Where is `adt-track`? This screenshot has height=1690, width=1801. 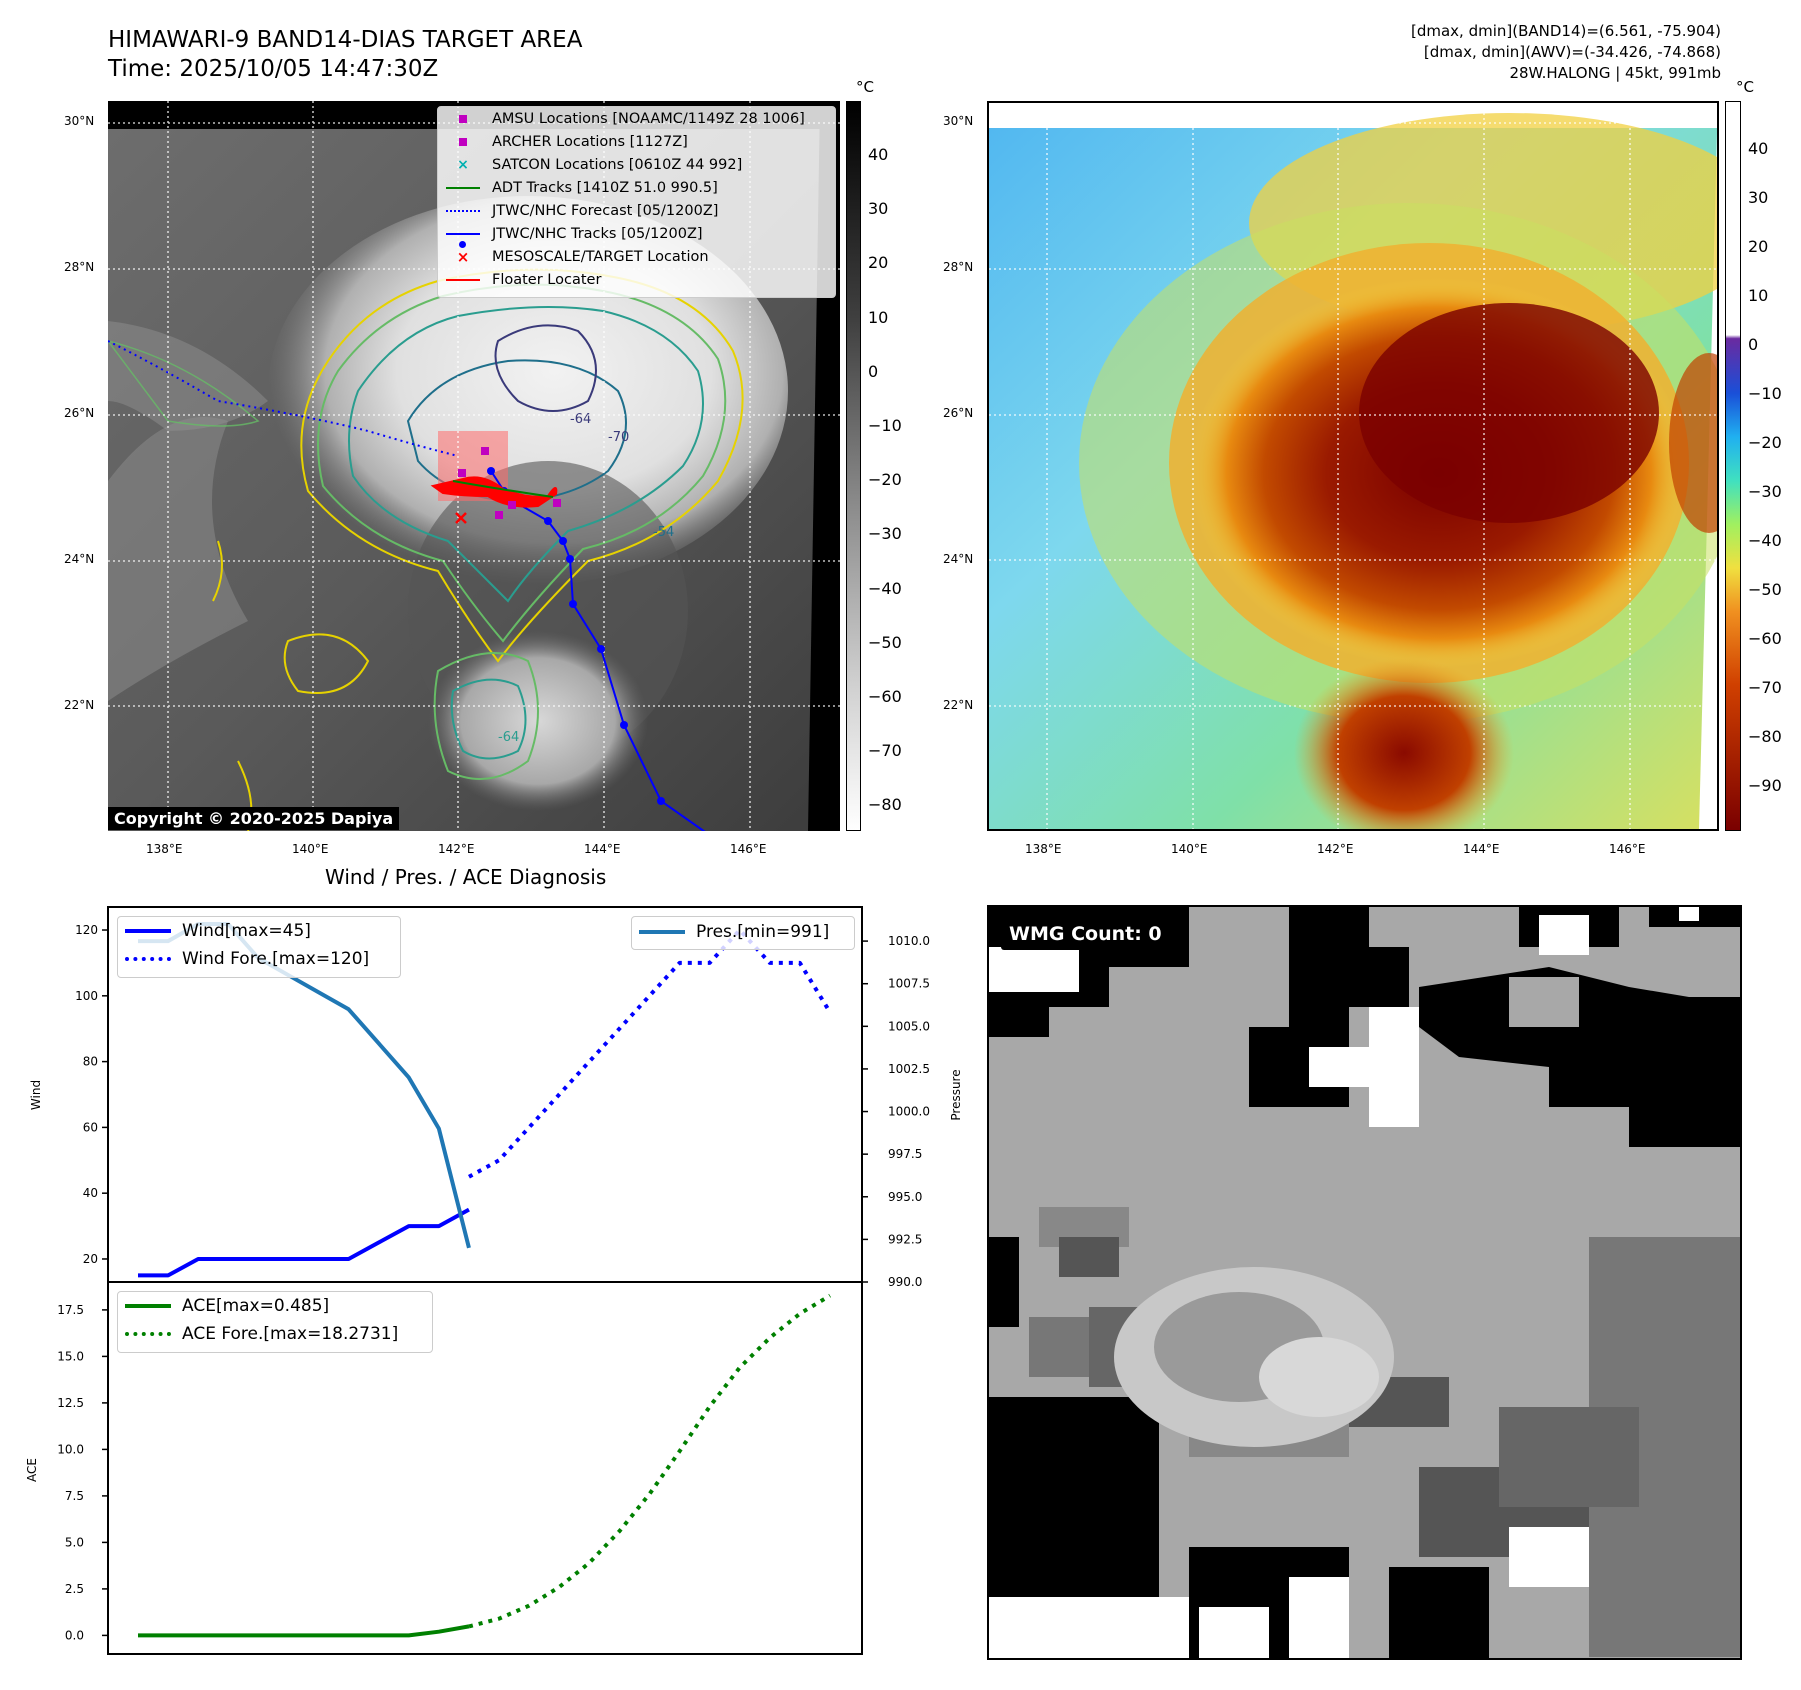
adt-track is located at coordinates (503, 489).